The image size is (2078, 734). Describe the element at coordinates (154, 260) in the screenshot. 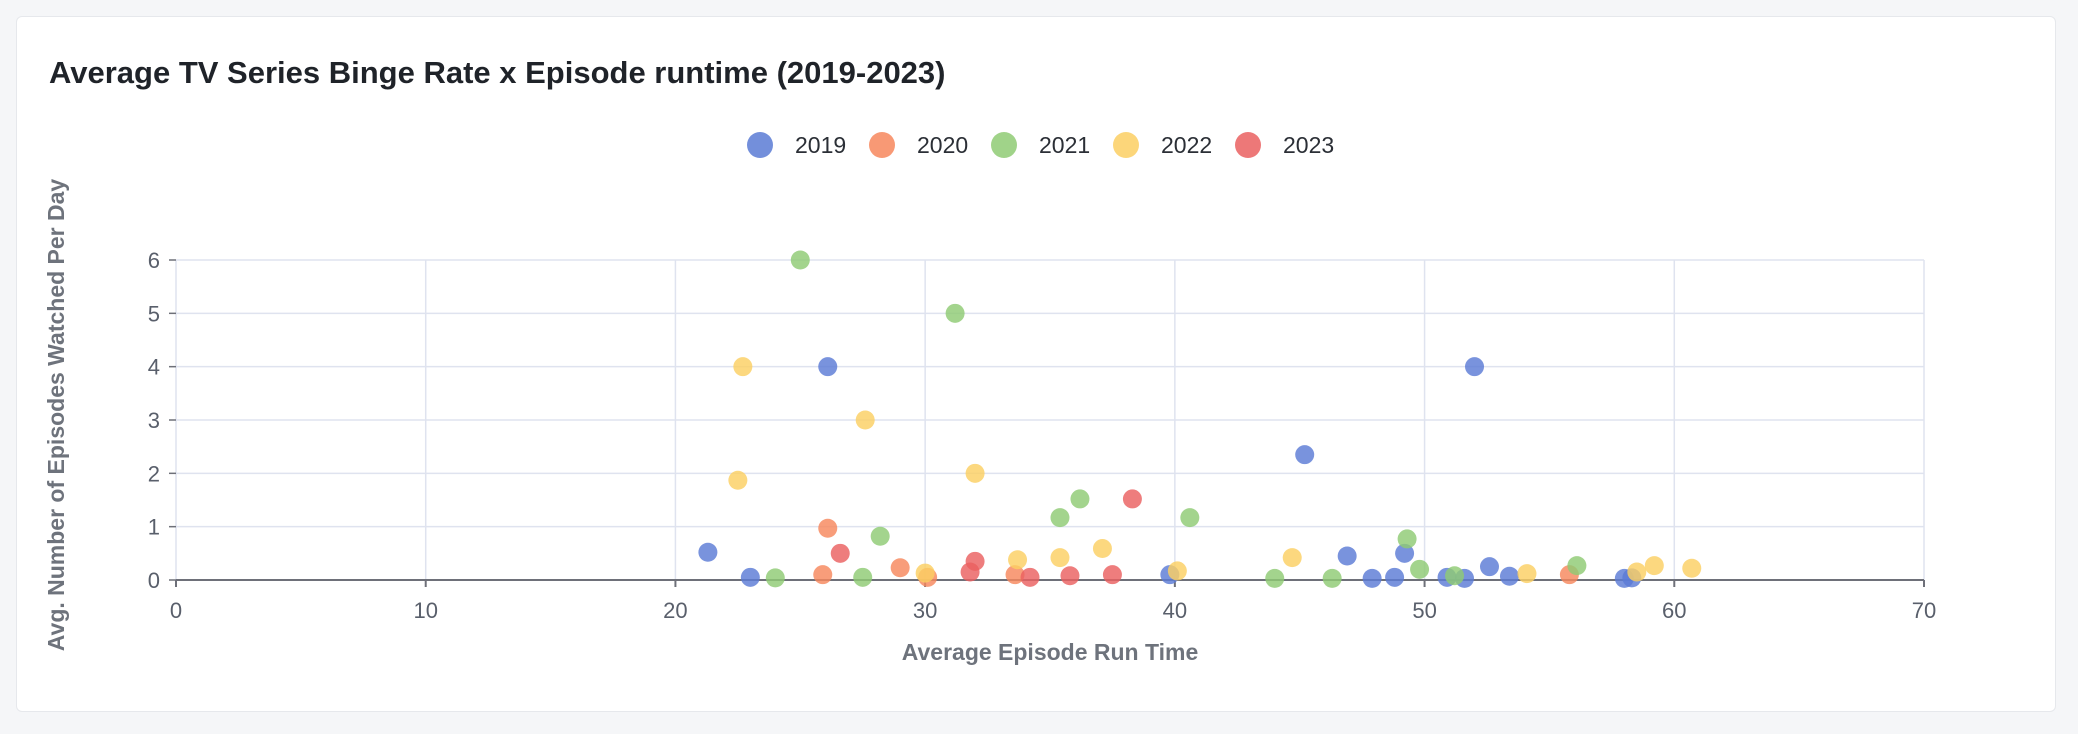

I see `y-tick-label: 6` at that location.